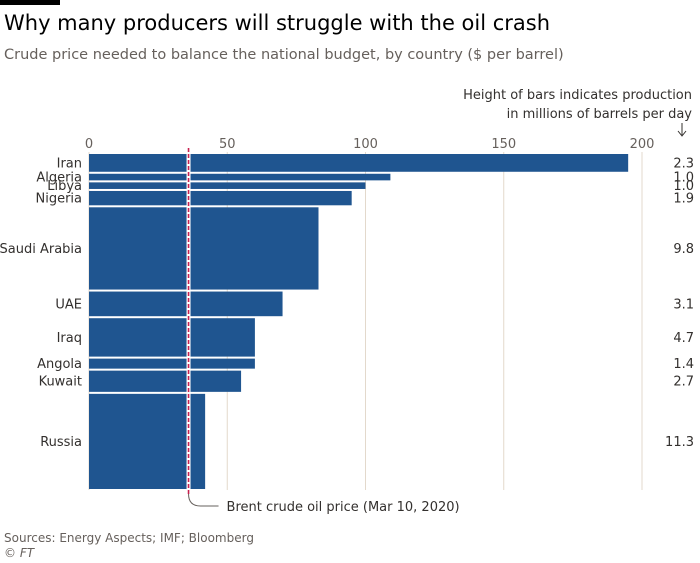 The image size is (700, 563). Describe the element at coordinates (503, 144) in the screenshot. I see `x-tick-label: 150` at that location.